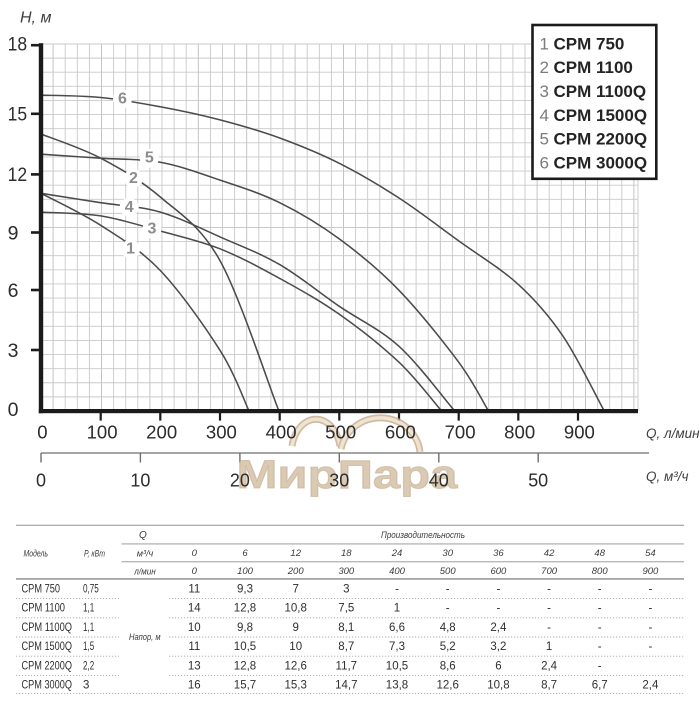  Describe the element at coordinates (549, 571) in the screenshot. I see `svg-text: 700` at that location.